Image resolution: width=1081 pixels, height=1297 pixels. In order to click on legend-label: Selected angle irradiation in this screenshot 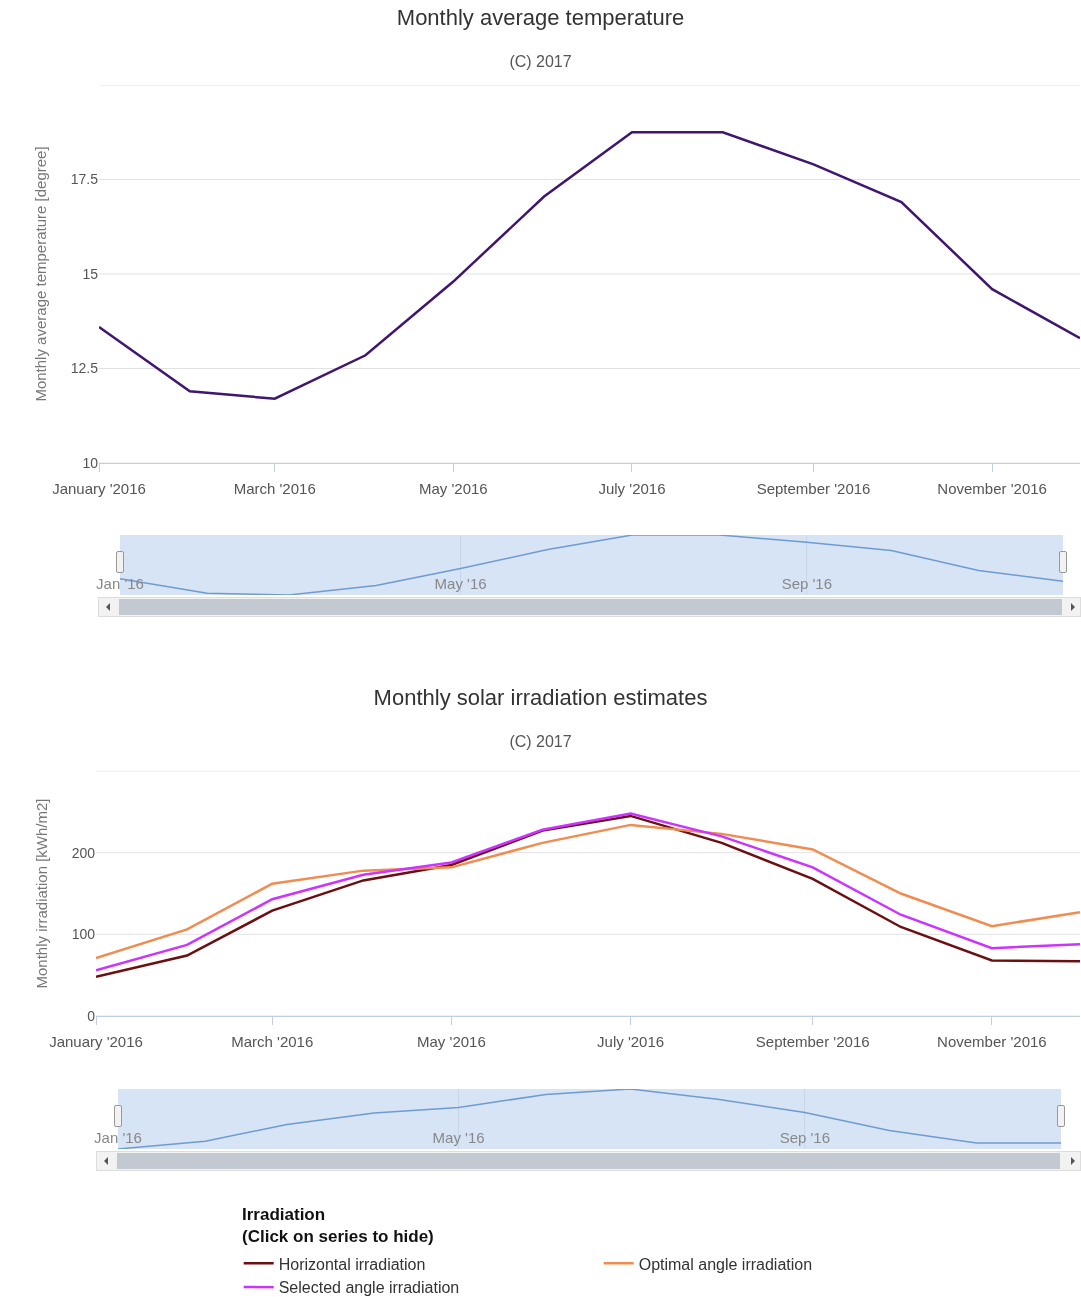, I will do `click(369, 1288)`.